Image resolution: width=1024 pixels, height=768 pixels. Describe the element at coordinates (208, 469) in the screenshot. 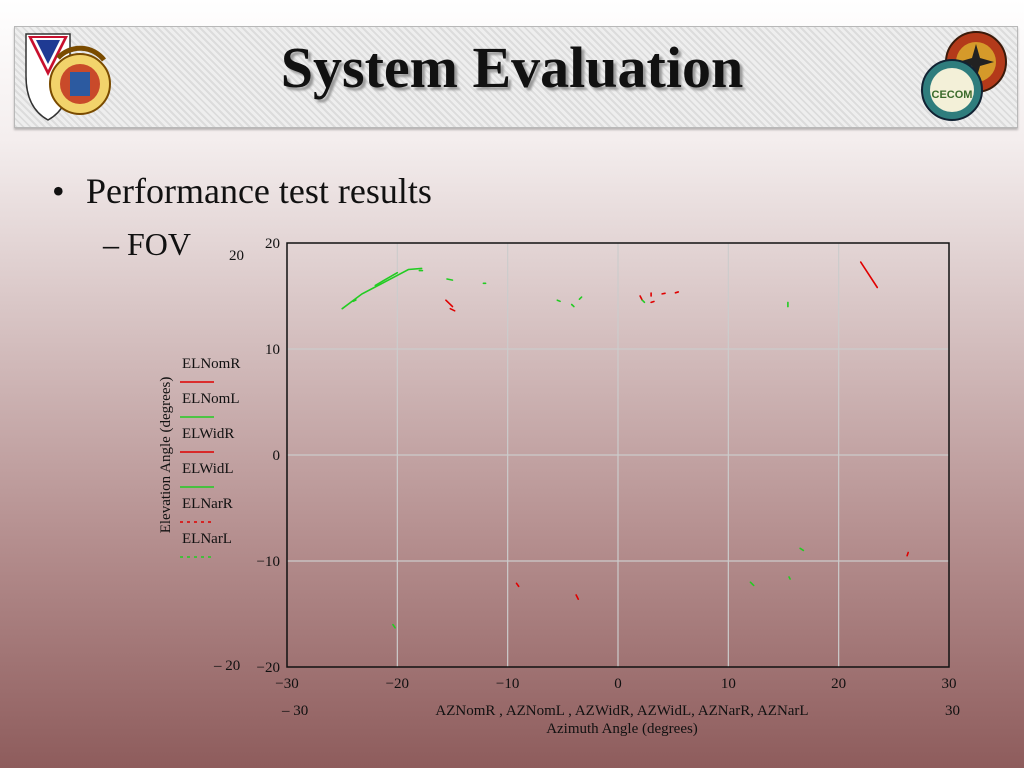

I see `legend-label-elwidl: ELWidL` at that location.